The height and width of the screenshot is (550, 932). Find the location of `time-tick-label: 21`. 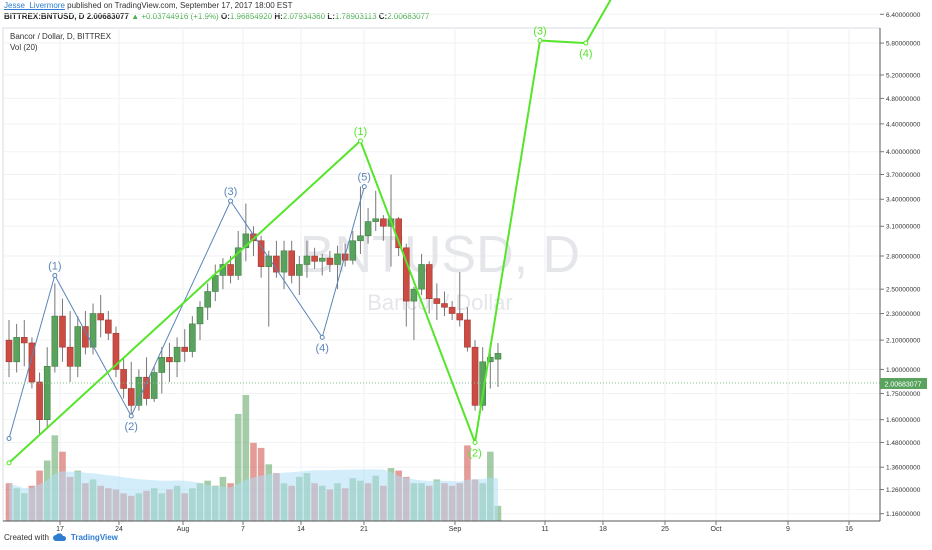

time-tick-label: 21 is located at coordinates (364, 529).